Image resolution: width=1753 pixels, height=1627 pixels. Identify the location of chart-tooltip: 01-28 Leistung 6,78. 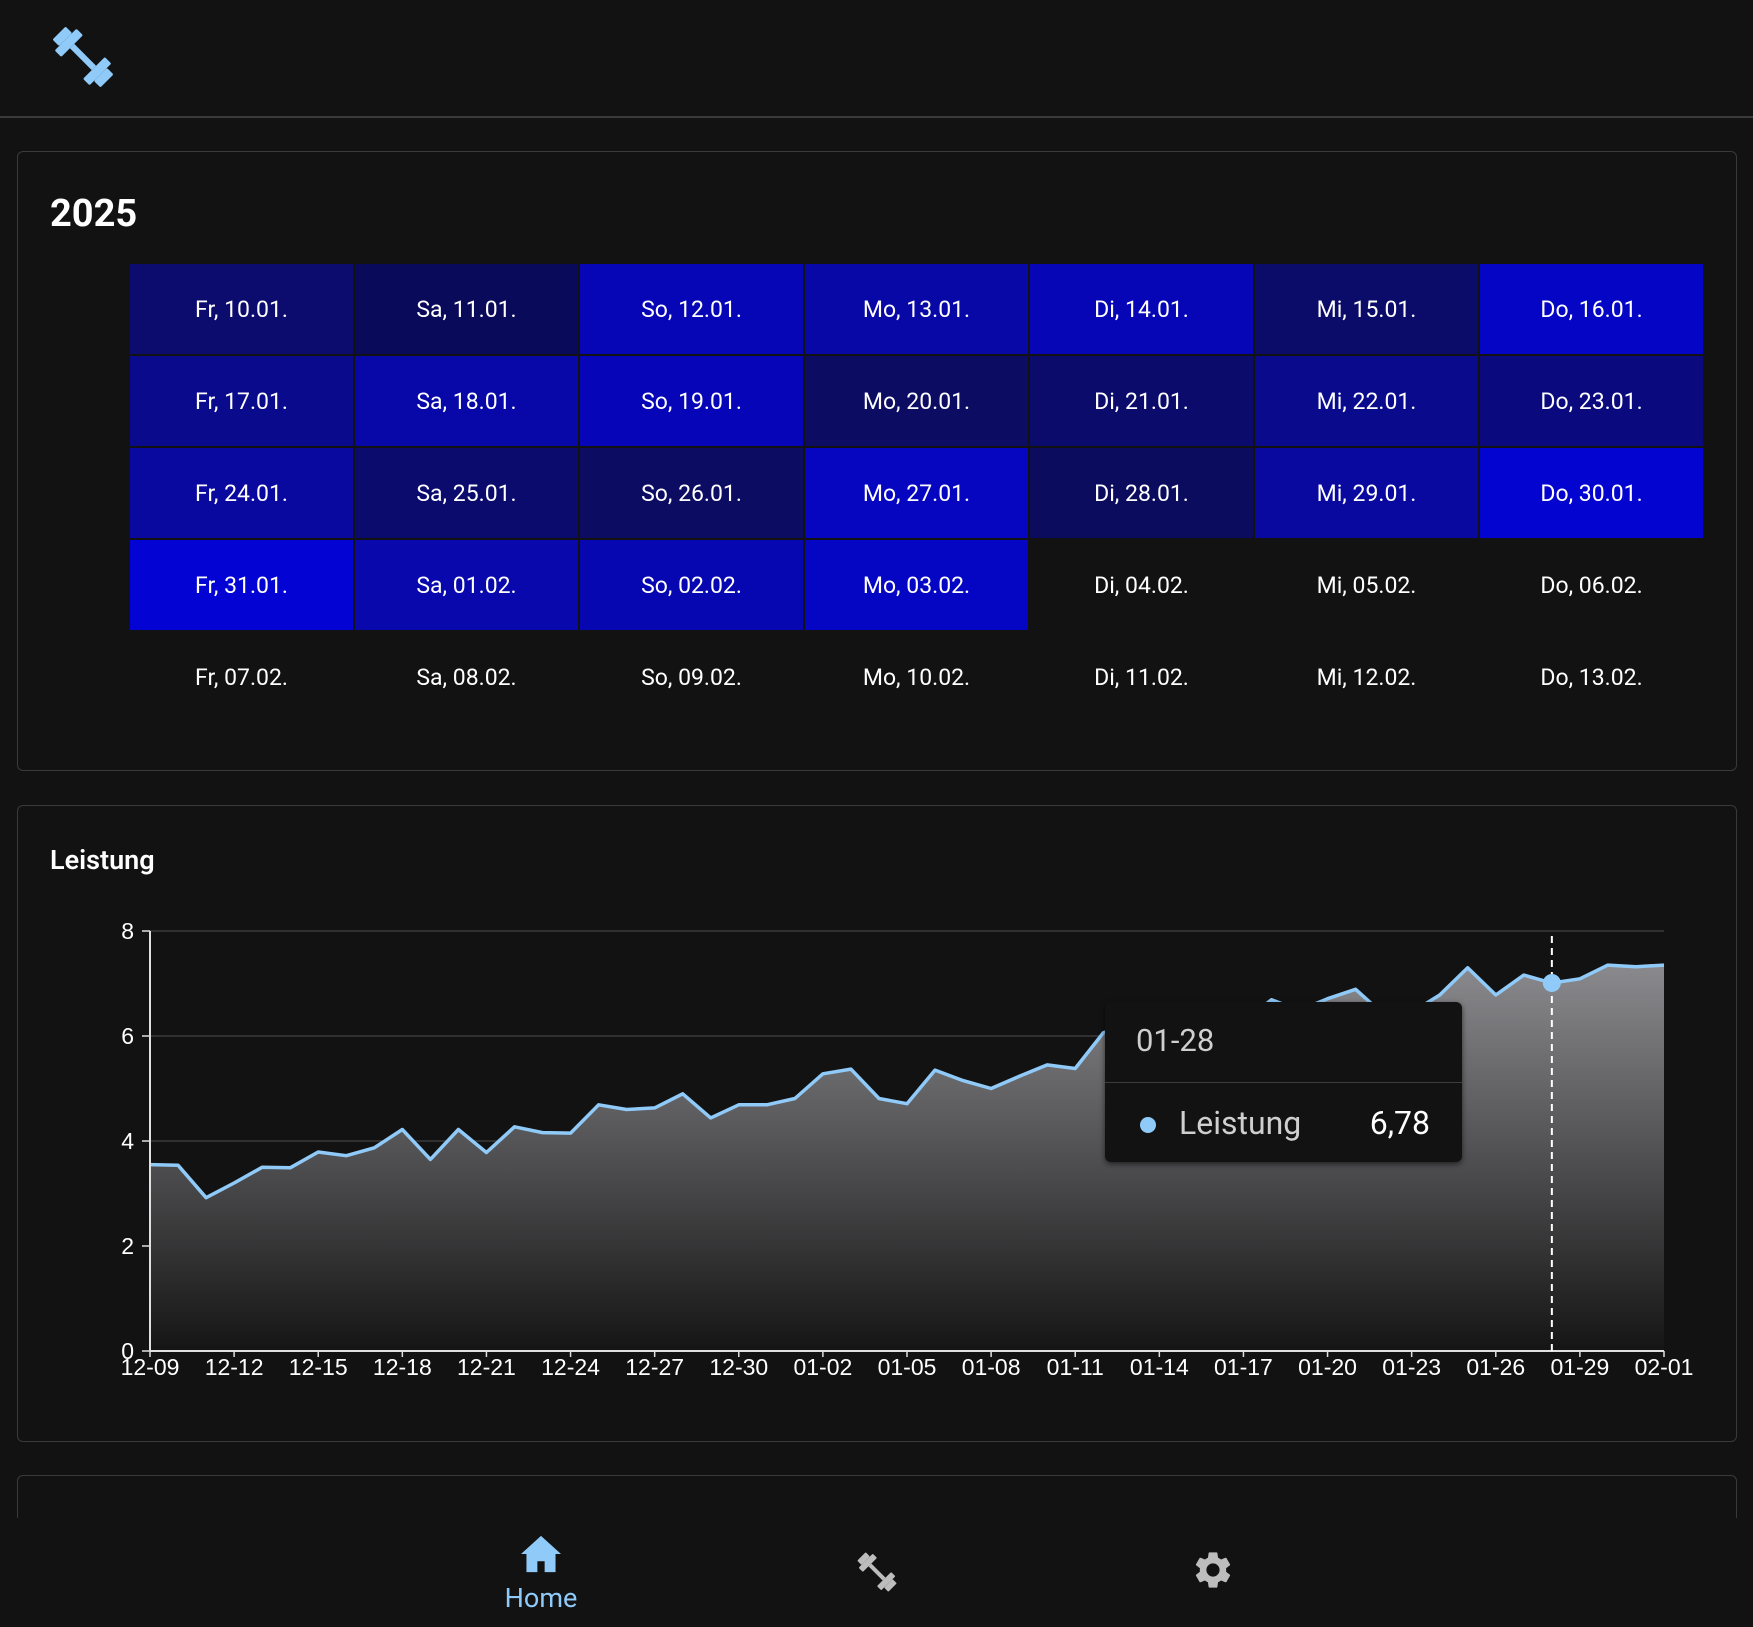
(1283, 1082).